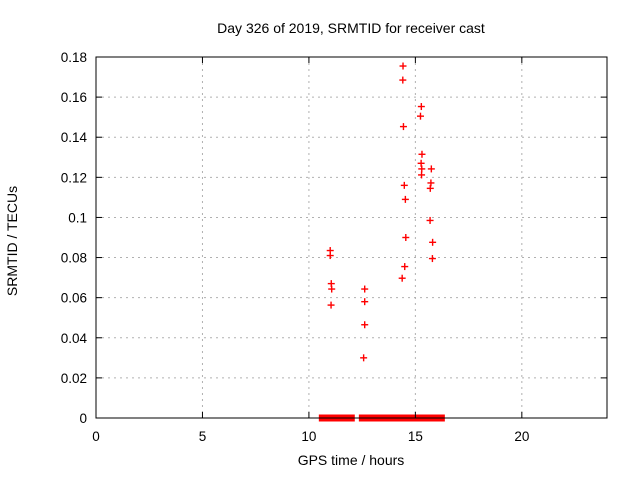 This screenshot has width=640, height=480. Describe the element at coordinates (74, 97) in the screenshot. I see `y-tick-label: 0.16` at that location.